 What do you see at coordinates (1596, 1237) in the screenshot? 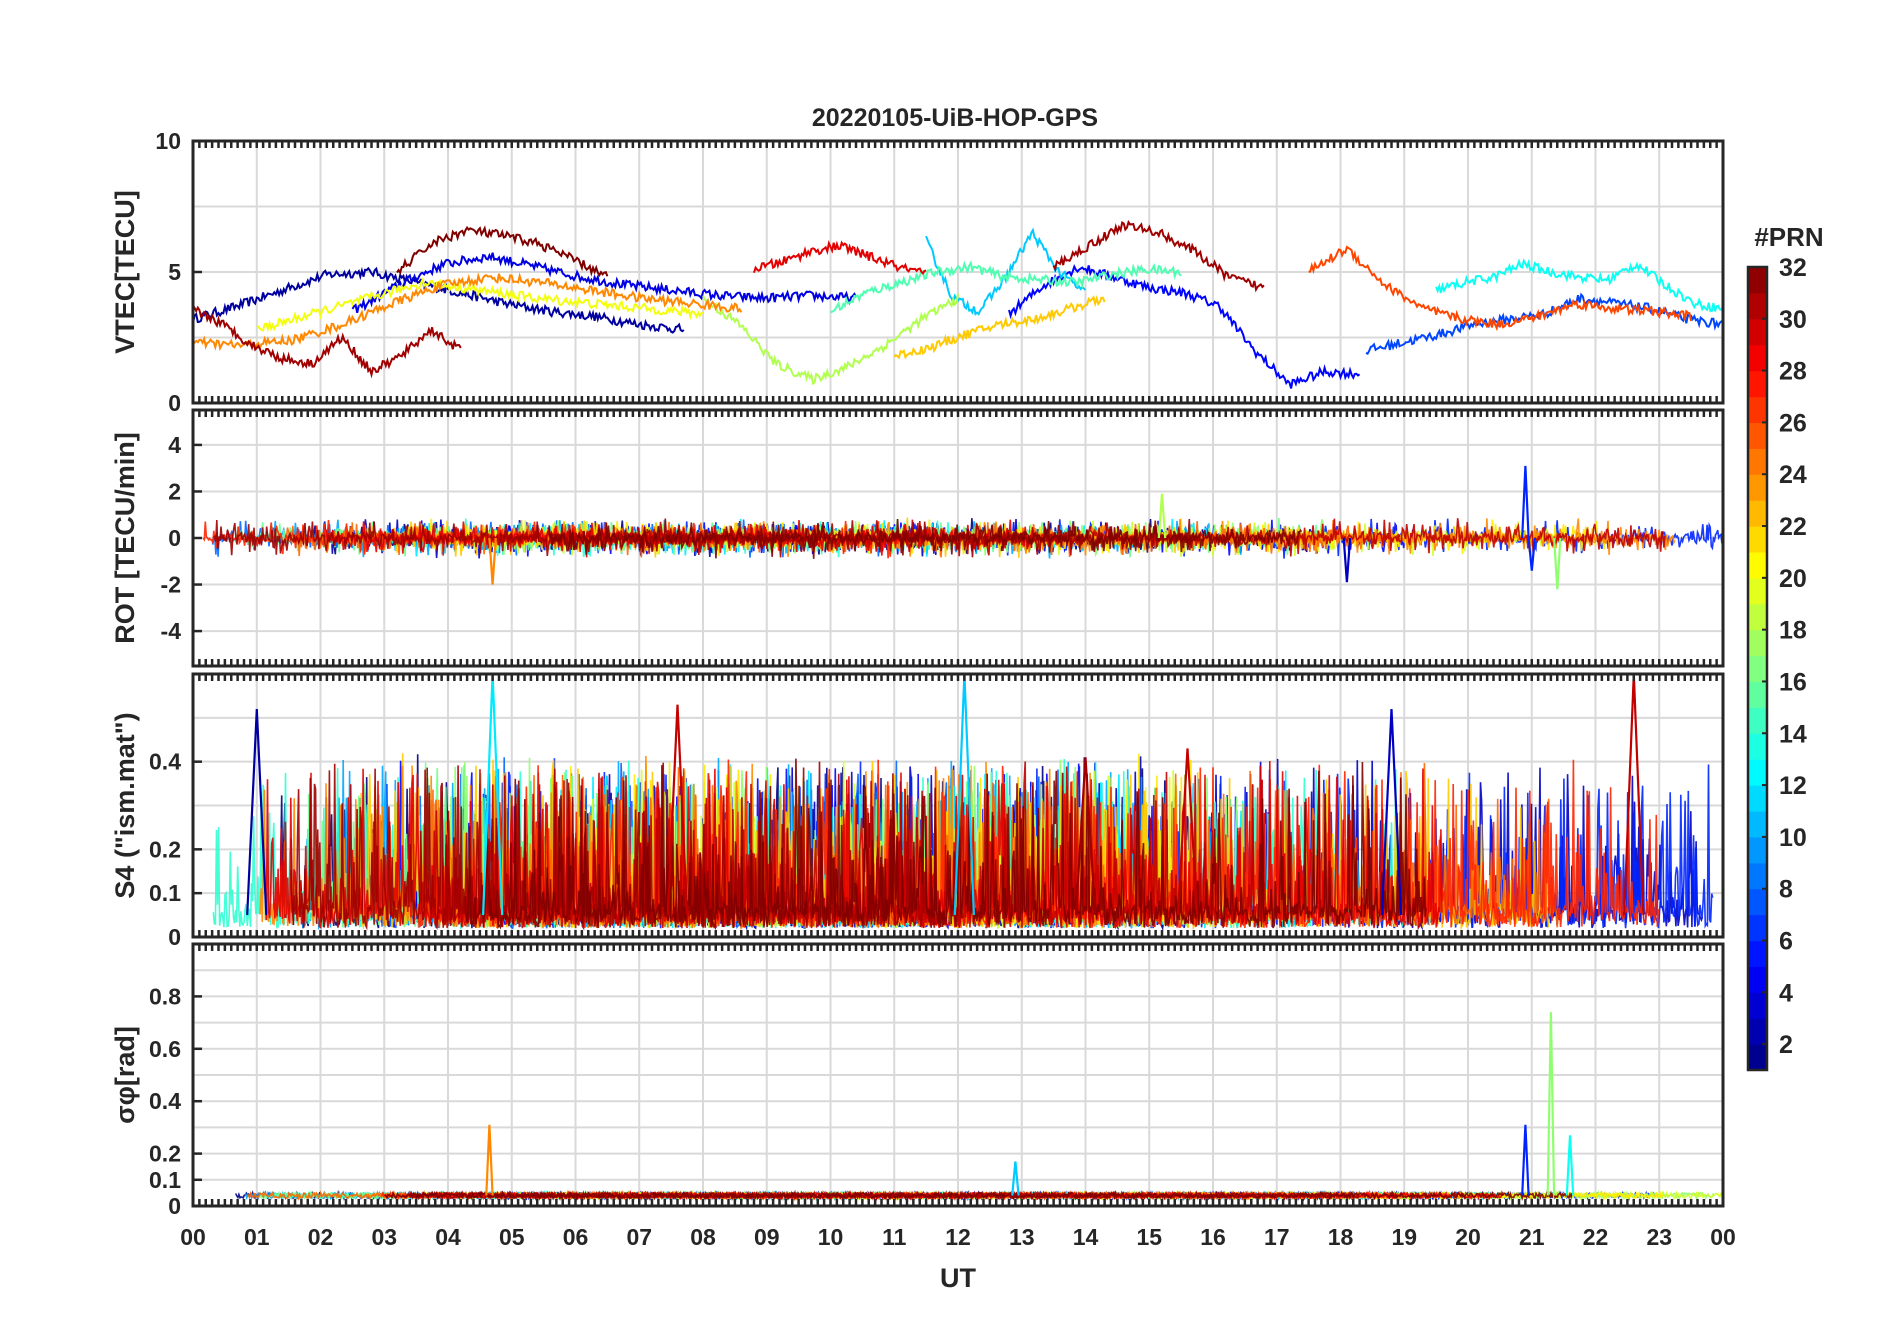
I see `x-tick-label: 22` at bounding box center [1596, 1237].